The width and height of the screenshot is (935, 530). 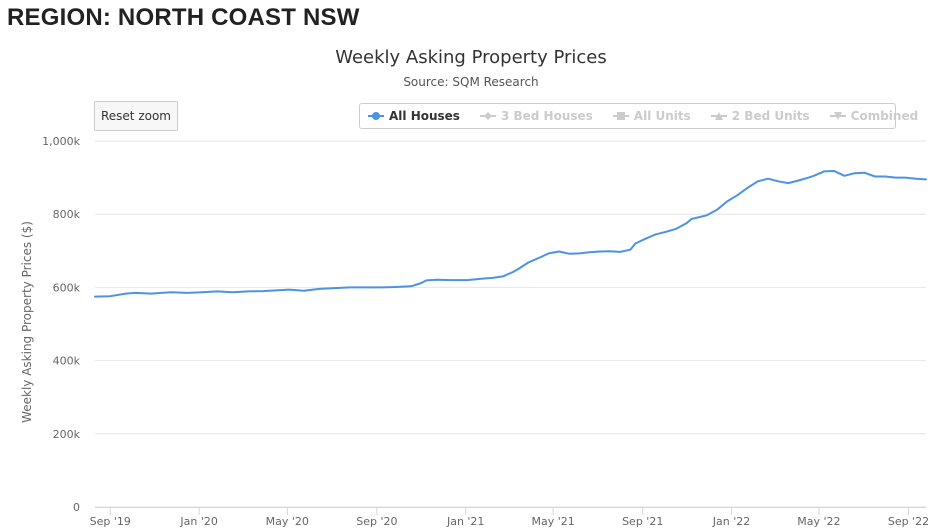 What do you see at coordinates (471, 82) in the screenshot?
I see `chart-subtitle: Source: SQM Research` at bounding box center [471, 82].